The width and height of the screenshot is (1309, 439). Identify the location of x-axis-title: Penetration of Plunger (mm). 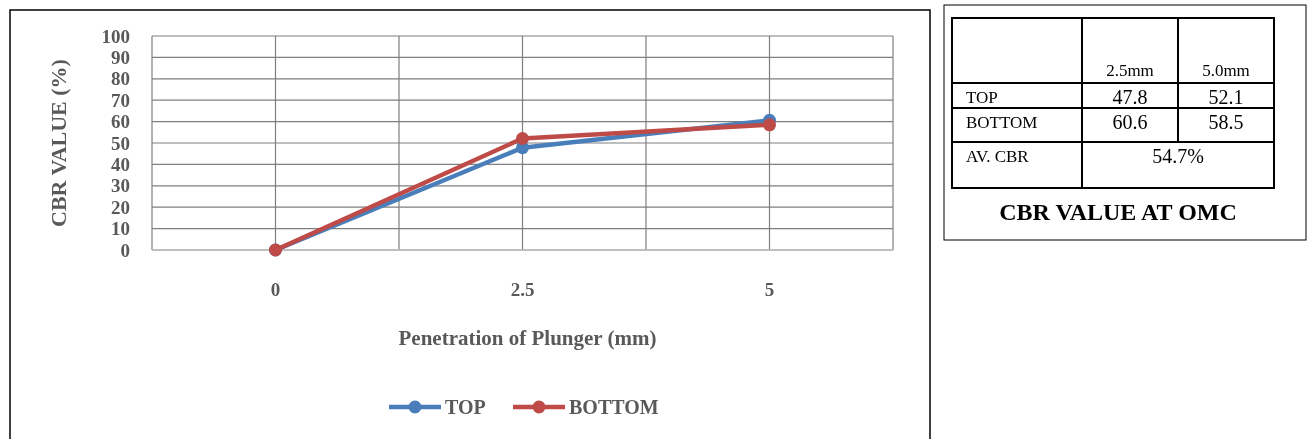
(527, 338).